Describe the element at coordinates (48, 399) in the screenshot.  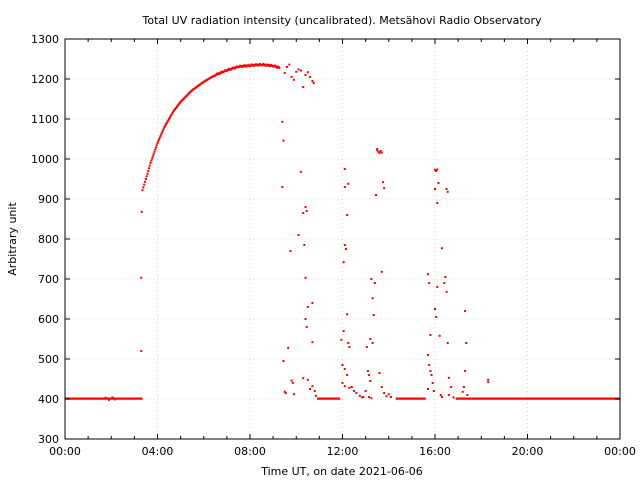
I see `y-tick-label: 400` at that location.